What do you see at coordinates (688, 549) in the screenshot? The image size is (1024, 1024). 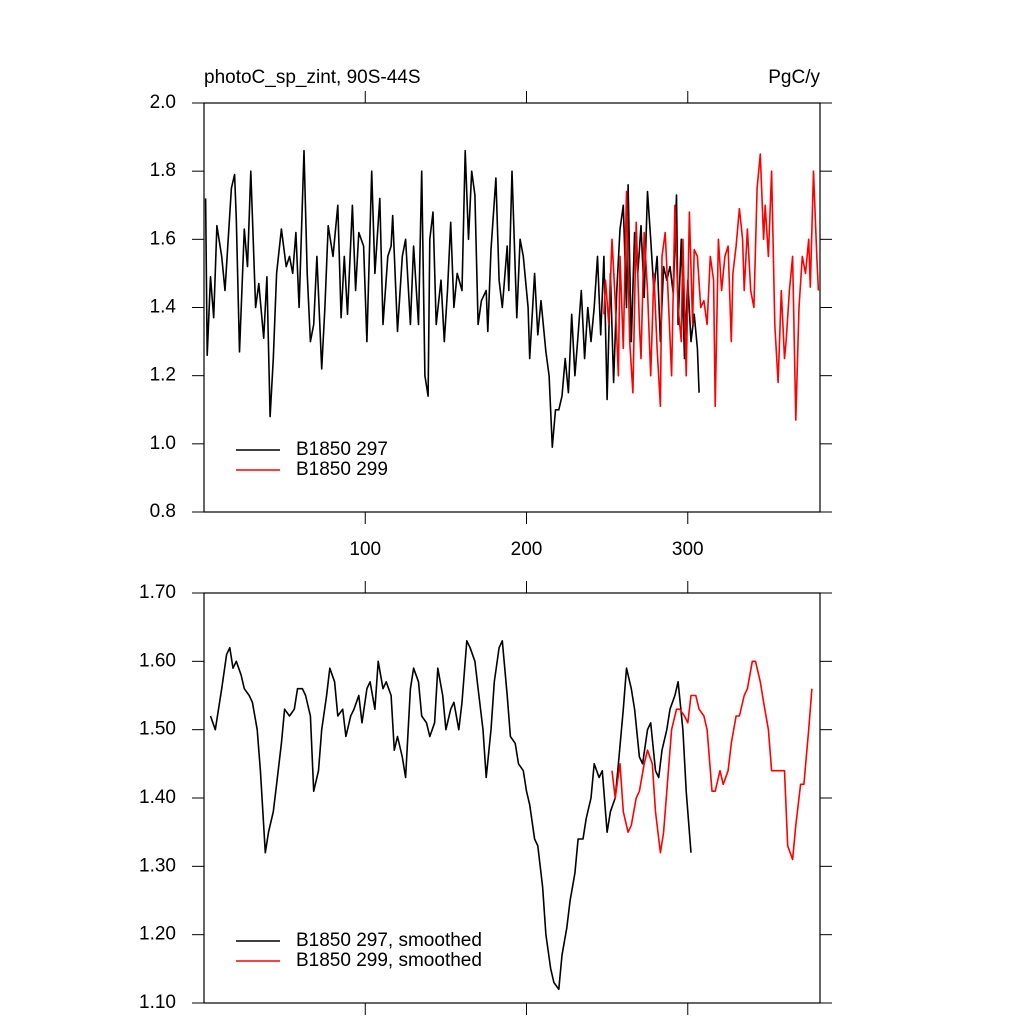 I see `x-tick-label: 300` at bounding box center [688, 549].